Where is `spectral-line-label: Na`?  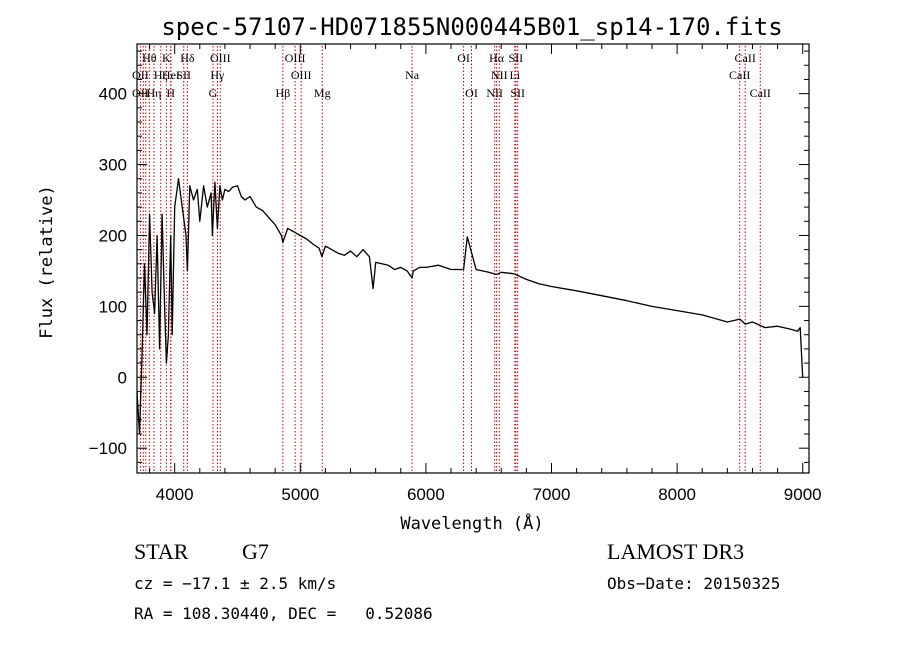 spectral-line-label: Na is located at coordinates (412, 75).